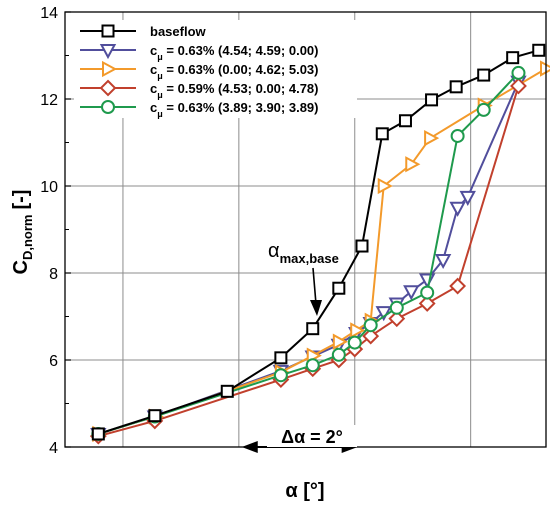 This screenshot has width=550, height=505. Describe the element at coordinates (153, 88) in the screenshot. I see `legend-c-3: c` at that location.